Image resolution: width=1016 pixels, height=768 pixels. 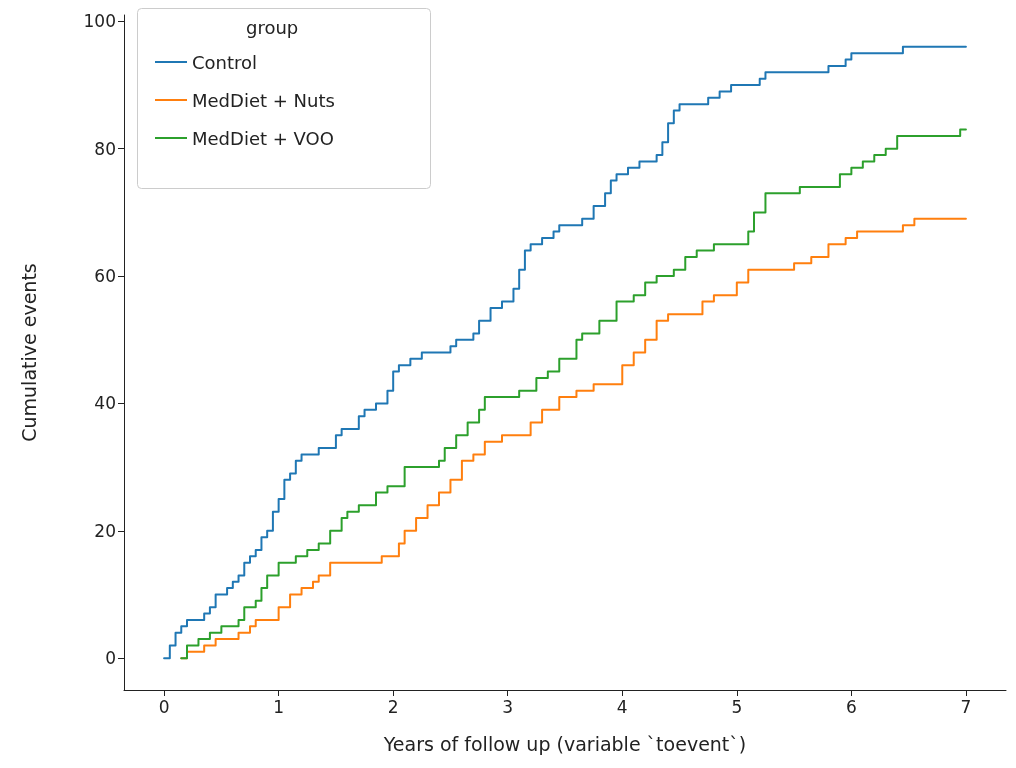 I want to click on y-tick-label: 40, so click(x=105, y=403).